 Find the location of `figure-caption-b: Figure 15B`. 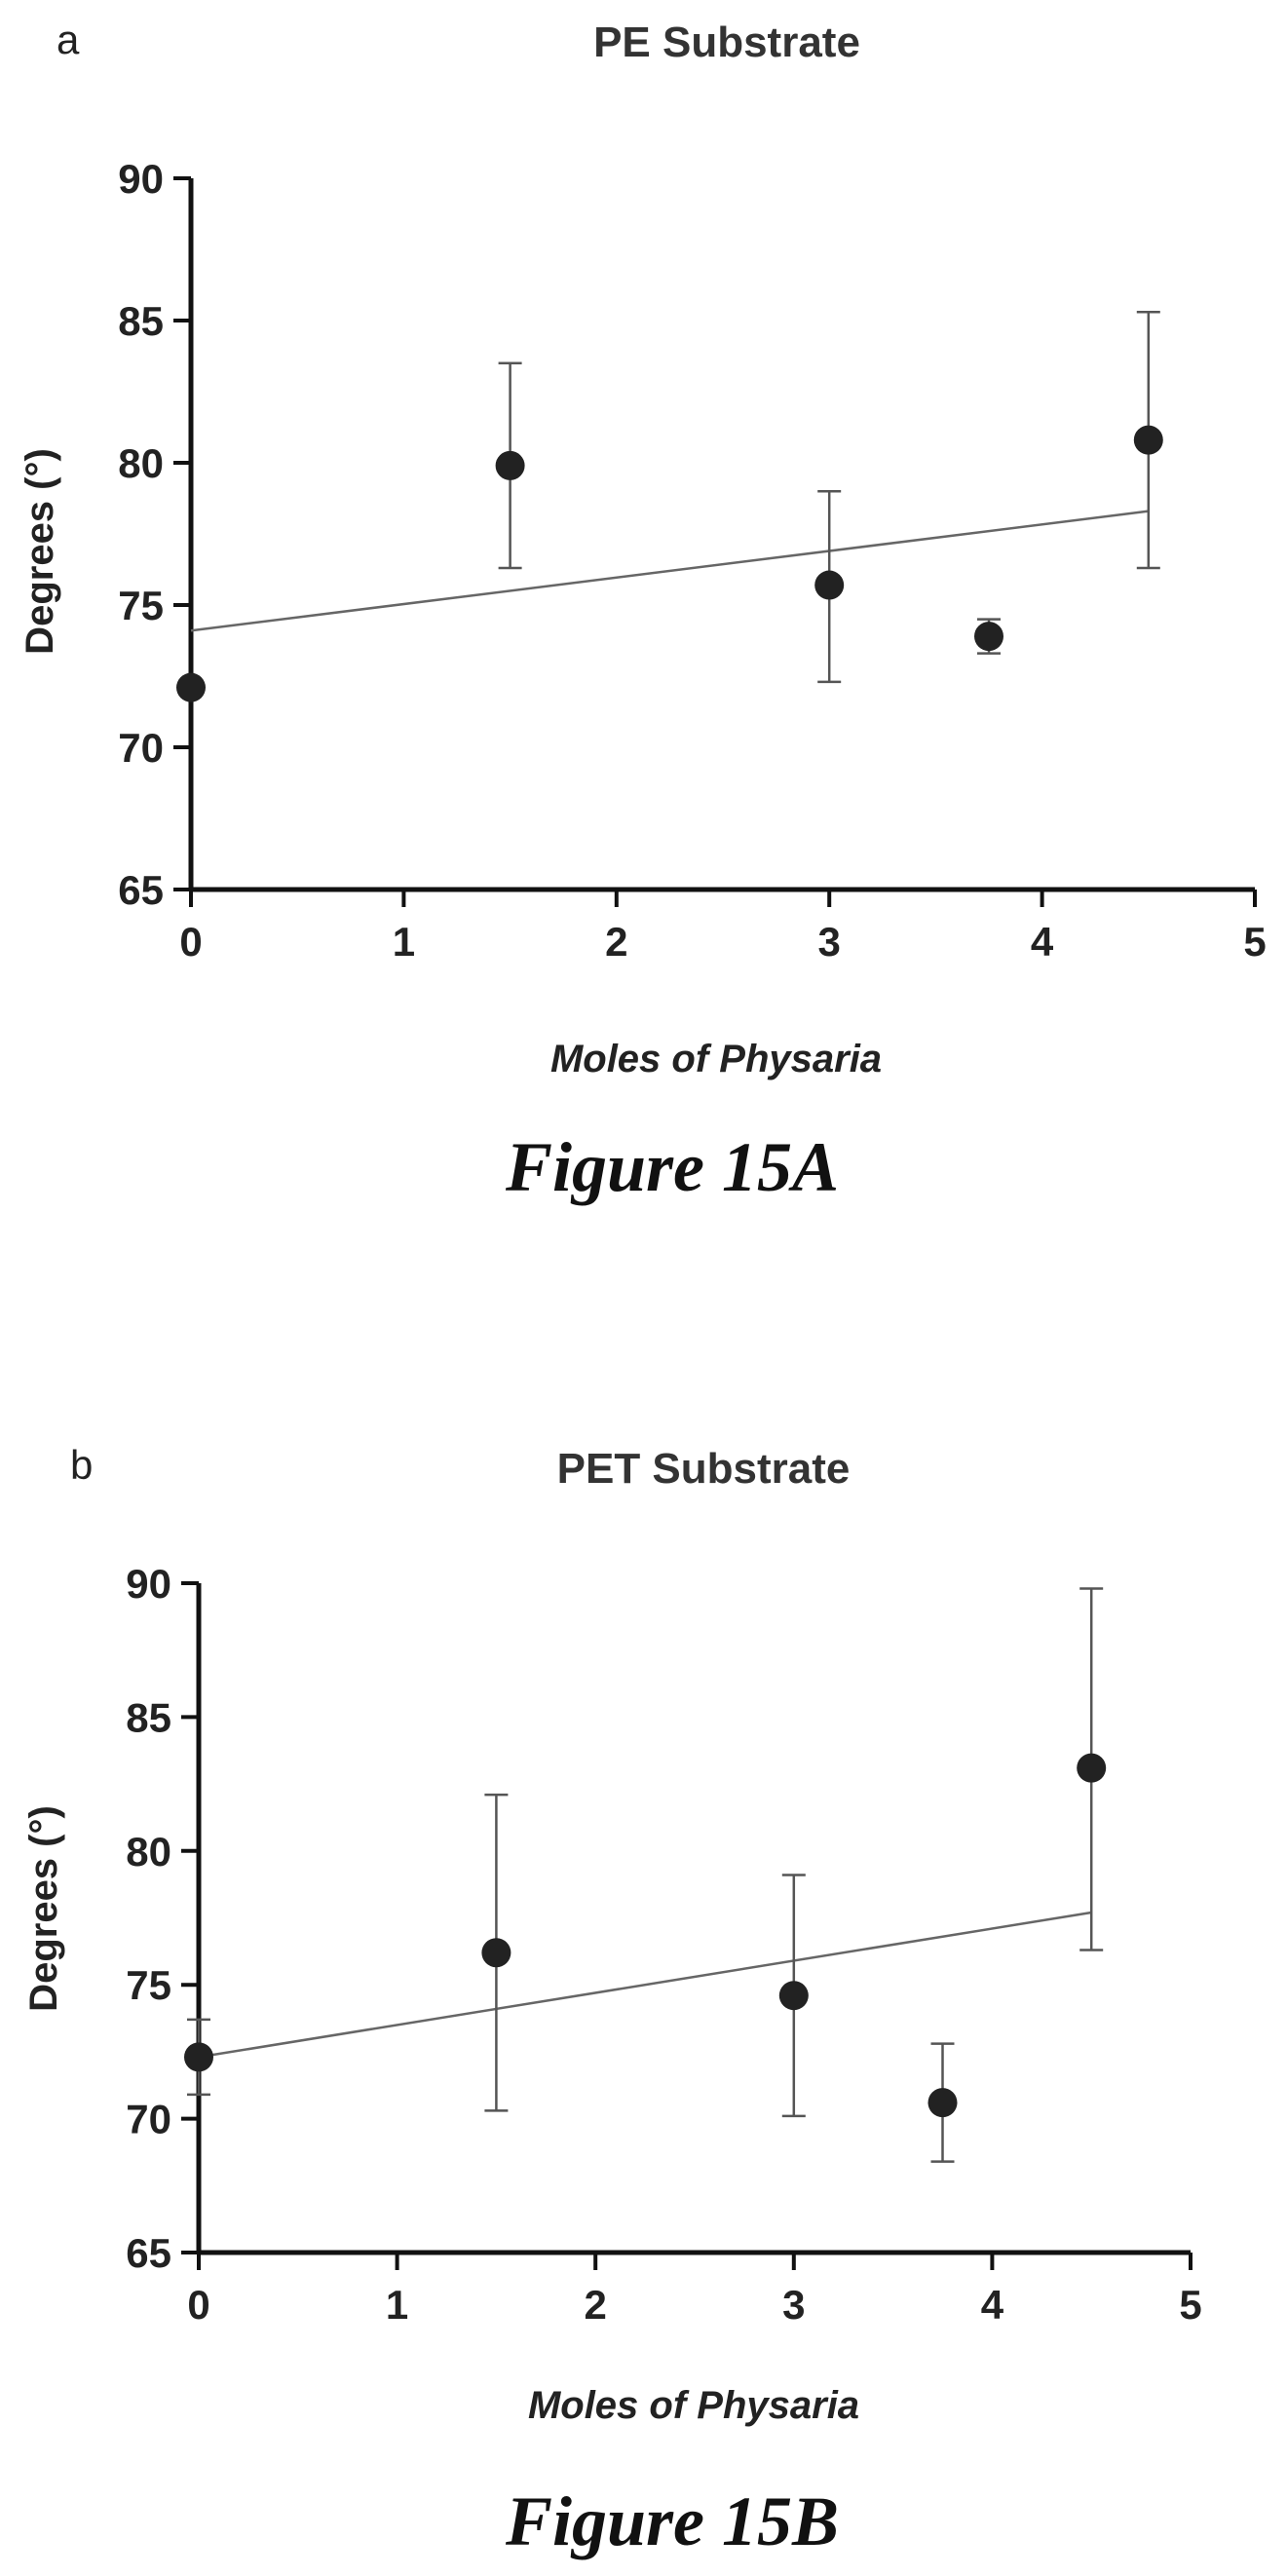

figure-caption-b: Figure 15B is located at coordinates (672, 2521).